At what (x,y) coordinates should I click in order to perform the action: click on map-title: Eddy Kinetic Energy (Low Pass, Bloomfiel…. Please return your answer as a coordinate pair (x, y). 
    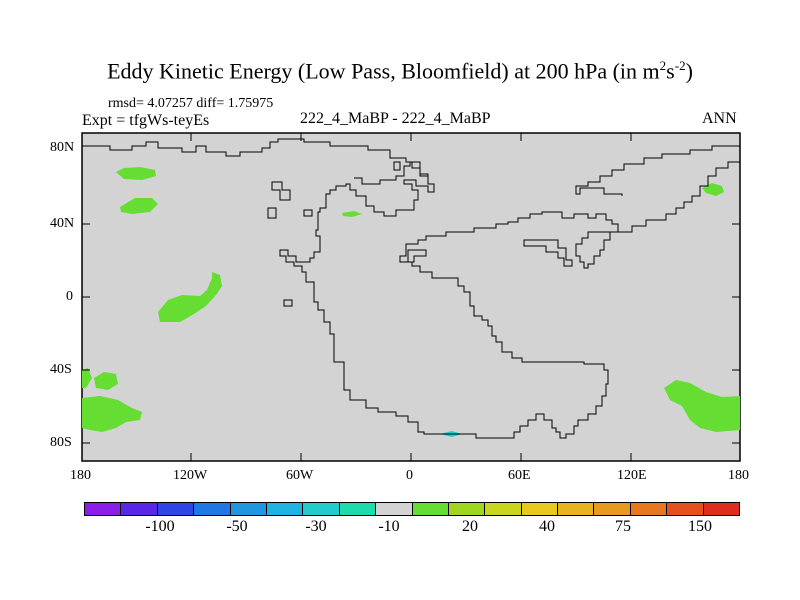
    Looking at the image, I should click on (400, 71).